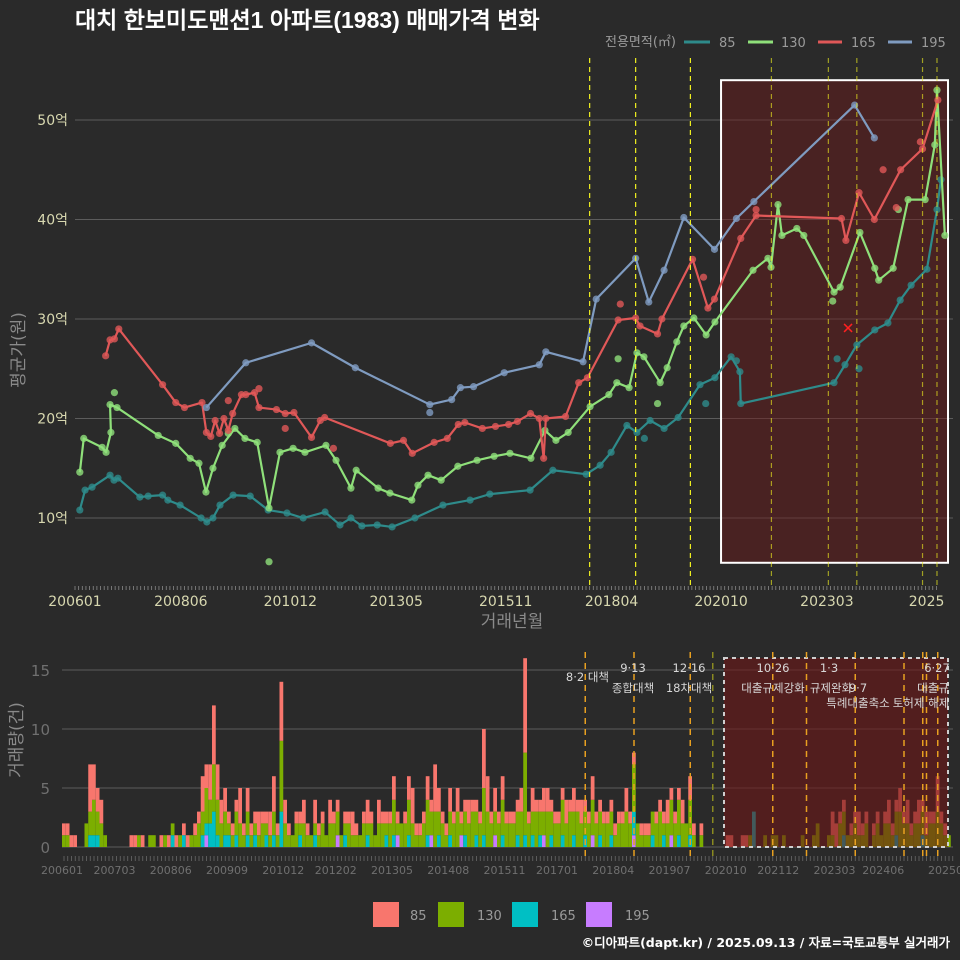 This screenshot has height=960, width=960. Describe the element at coordinates (836, 752) in the screenshot. I see `bottom-highlight-region` at that location.